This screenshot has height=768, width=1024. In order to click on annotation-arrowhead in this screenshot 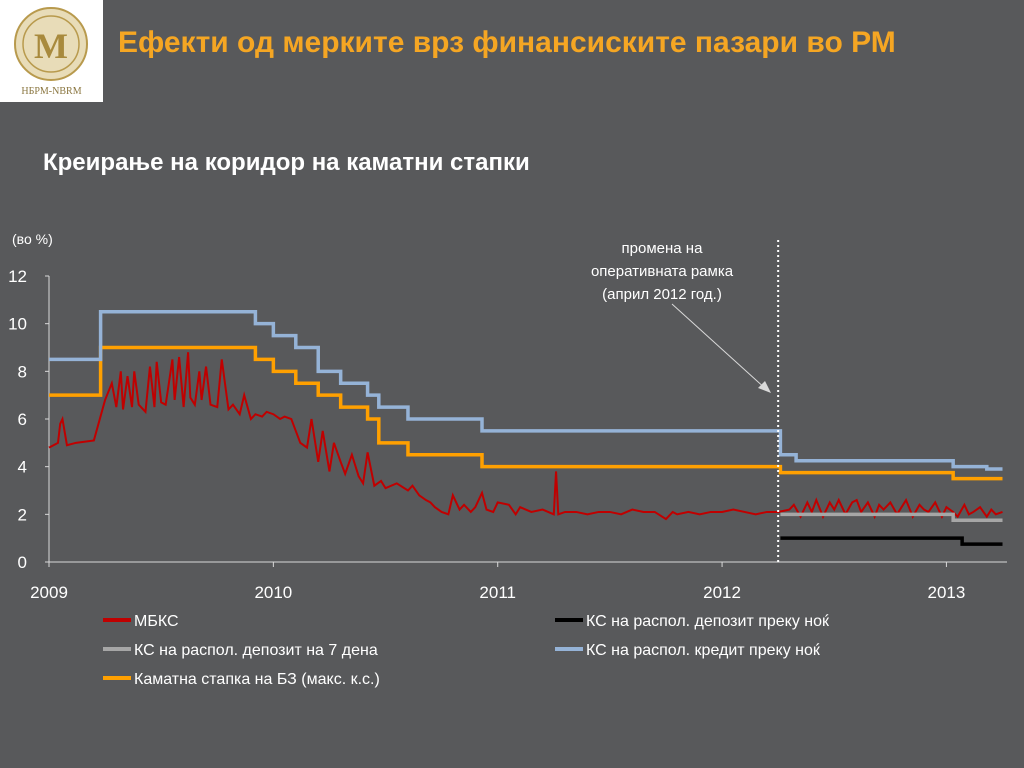, I will do `click(764, 387)`.